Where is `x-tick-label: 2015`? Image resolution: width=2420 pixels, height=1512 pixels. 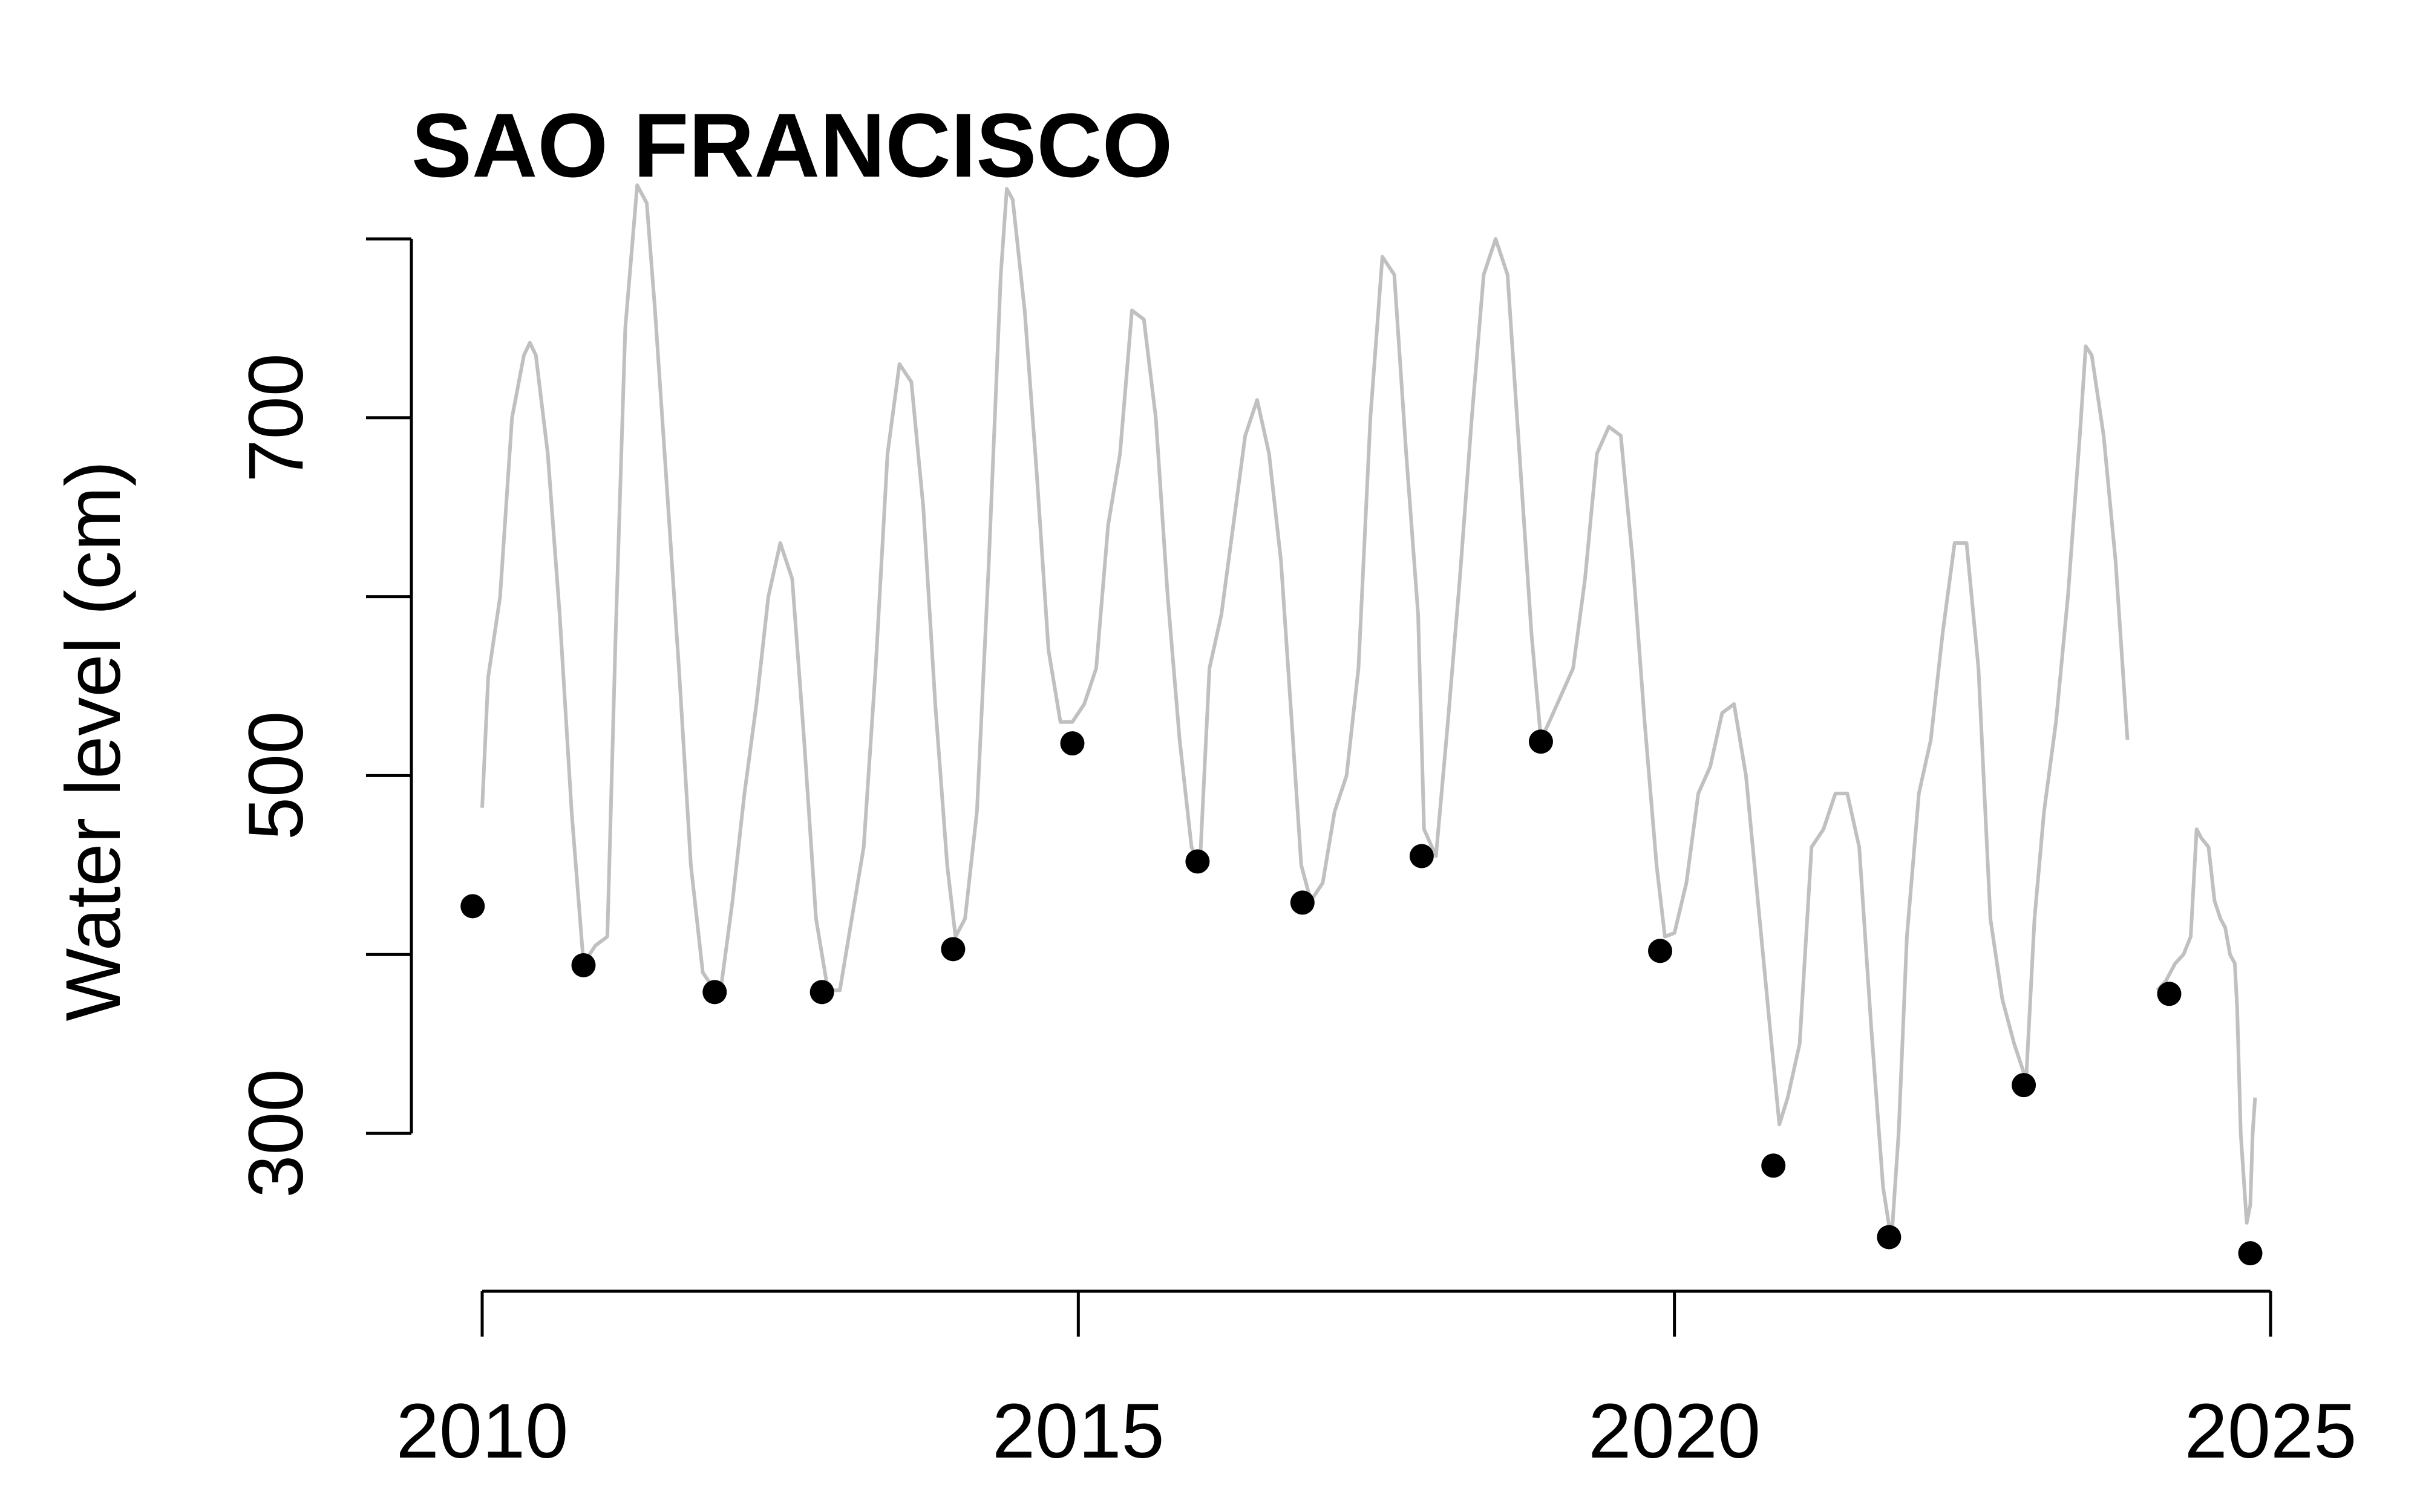
x-tick-label: 2015 is located at coordinates (1078, 1431).